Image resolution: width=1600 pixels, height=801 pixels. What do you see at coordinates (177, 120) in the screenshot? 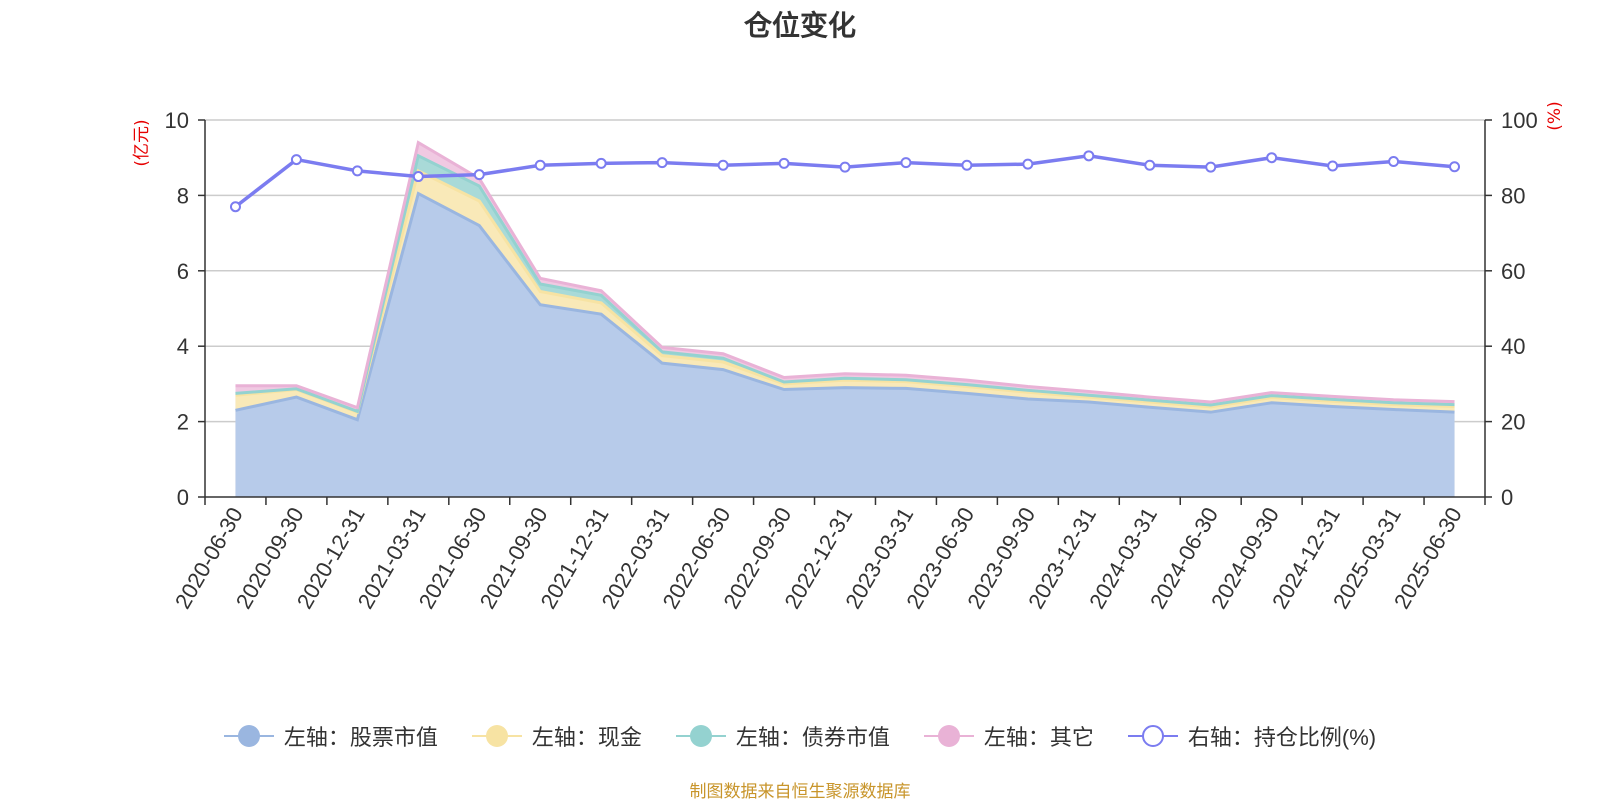
I see `left-axis-tick-label: 10` at bounding box center [177, 120].